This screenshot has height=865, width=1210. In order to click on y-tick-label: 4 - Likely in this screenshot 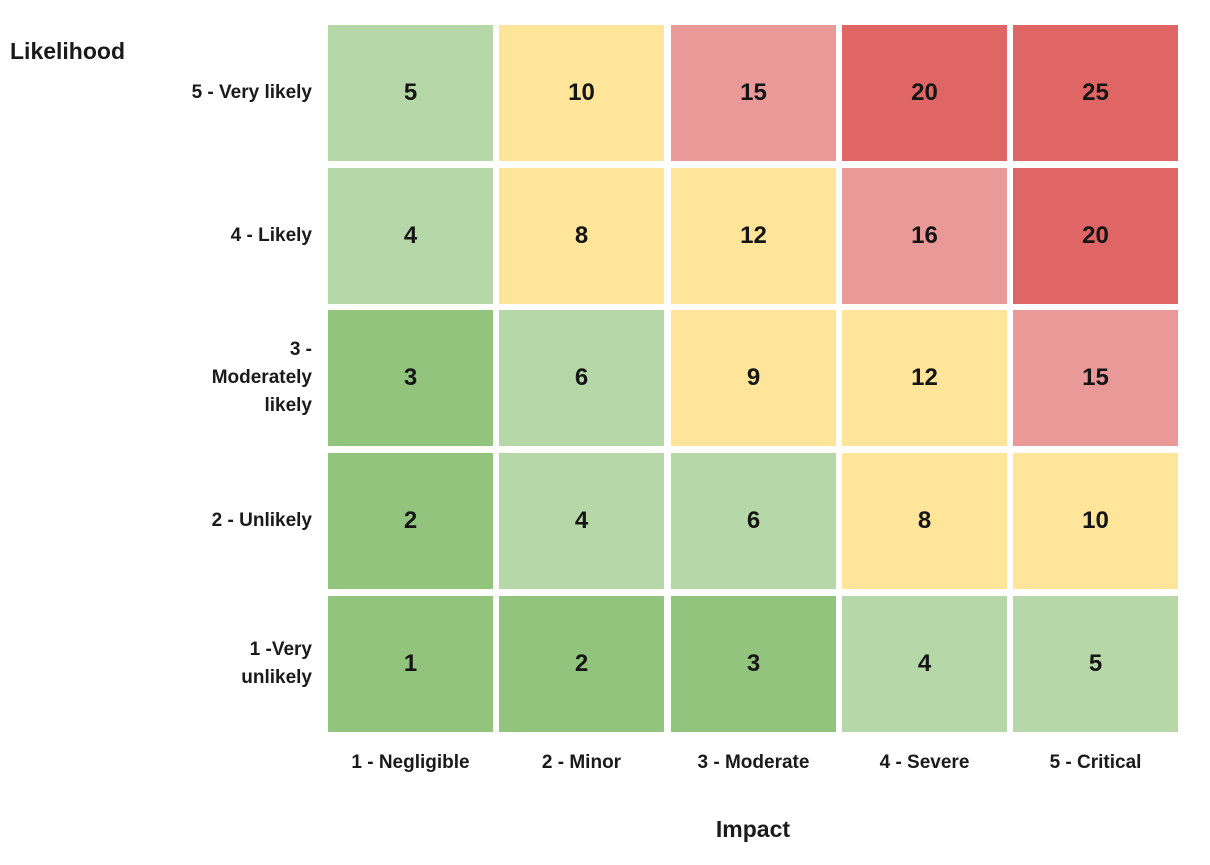, I will do `click(231, 236)`.